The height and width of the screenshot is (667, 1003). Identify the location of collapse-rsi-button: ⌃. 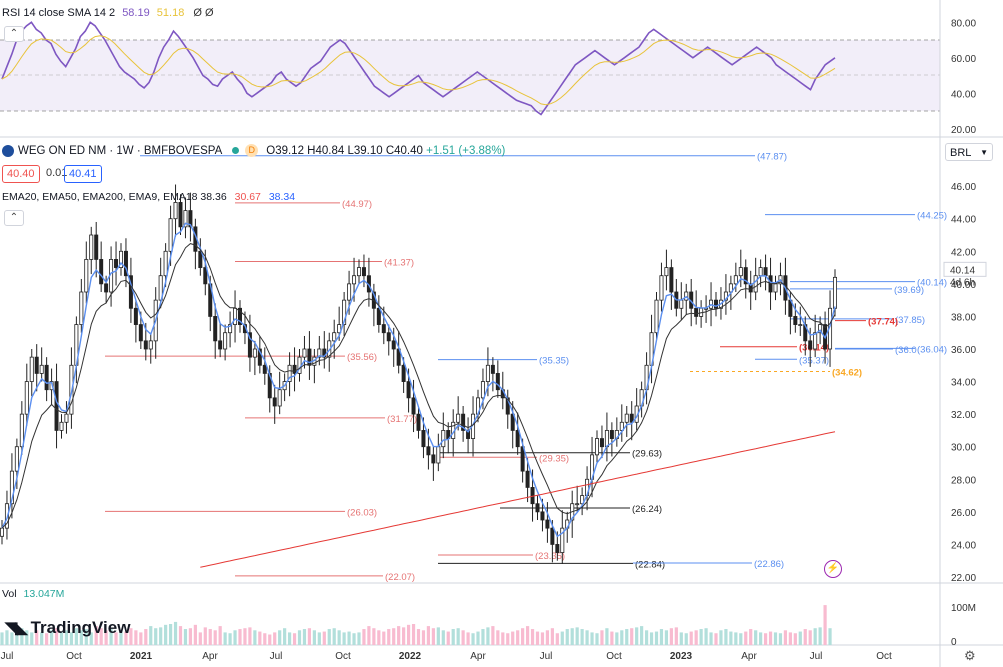
(14, 34).